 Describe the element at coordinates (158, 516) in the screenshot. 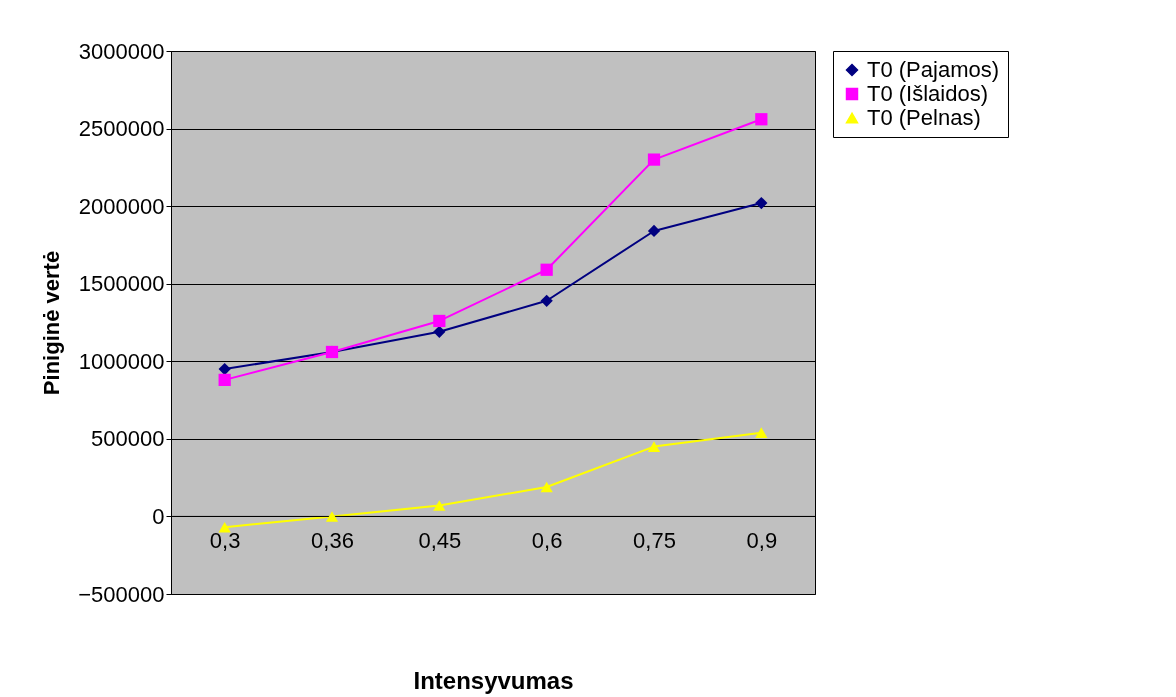

I see `y-tick-label: 0` at that location.